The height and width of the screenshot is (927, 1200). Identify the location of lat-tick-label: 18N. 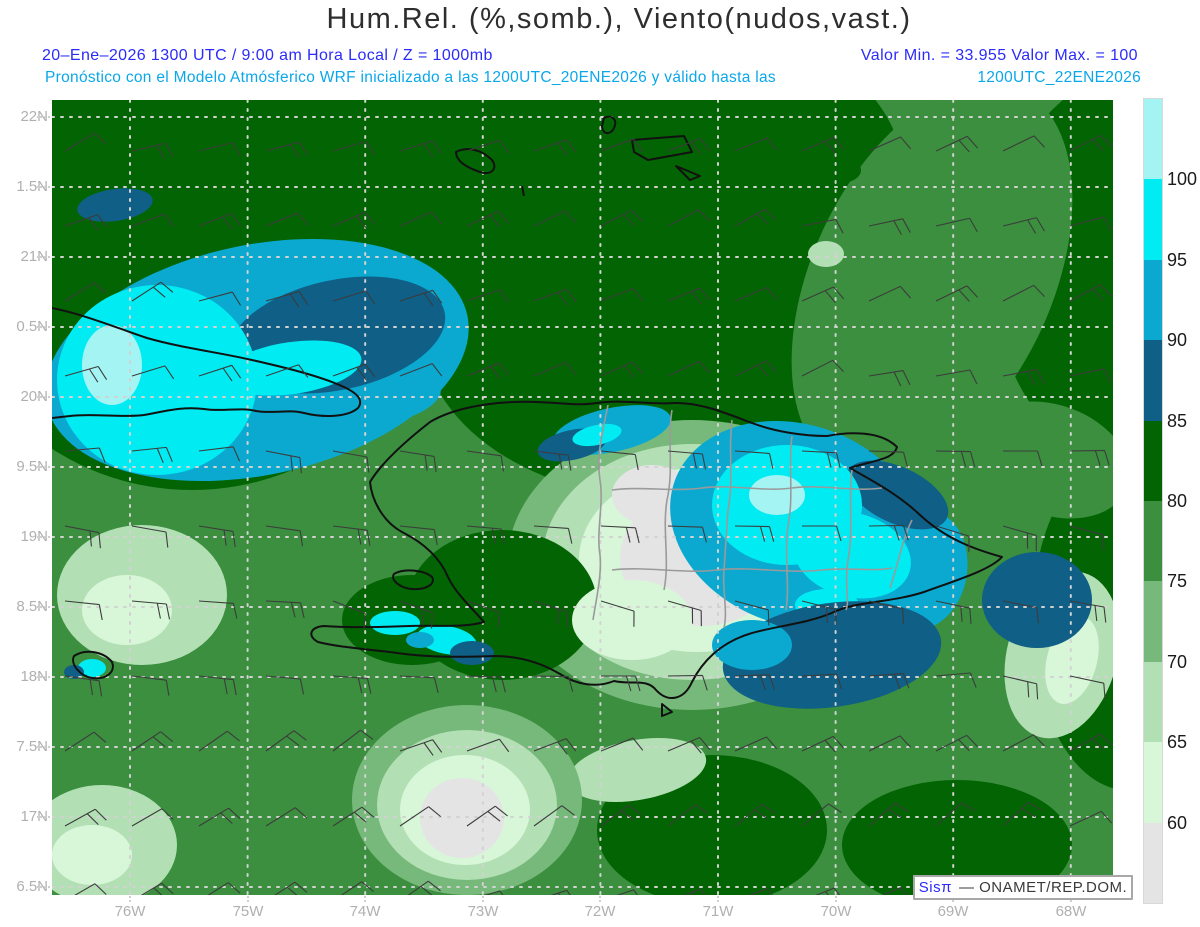
(34, 676).